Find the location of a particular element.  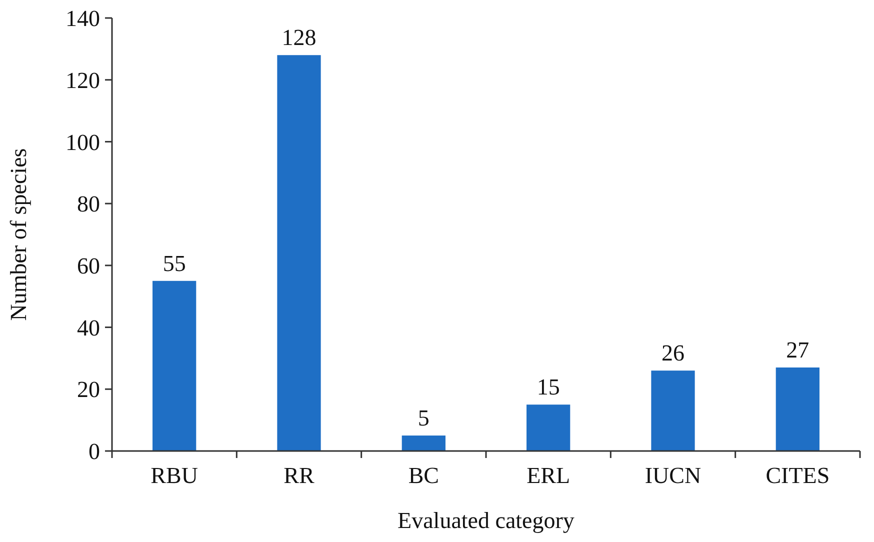

x-axis-title: Evaluated category is located at coordinates (486, 520).